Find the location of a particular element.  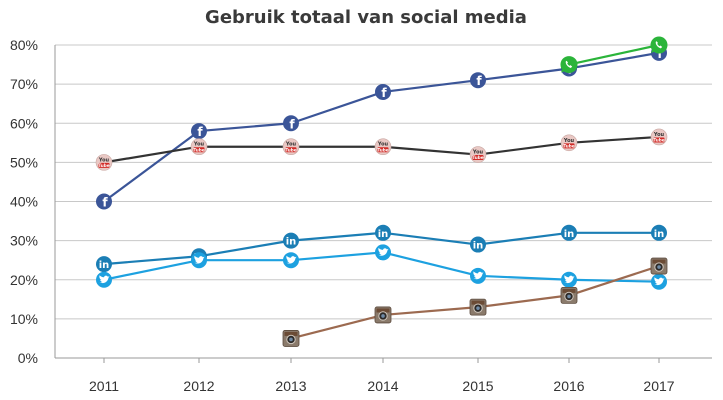

chart-title: Gebruik totaal van social media is located at coordinates (366, 17).